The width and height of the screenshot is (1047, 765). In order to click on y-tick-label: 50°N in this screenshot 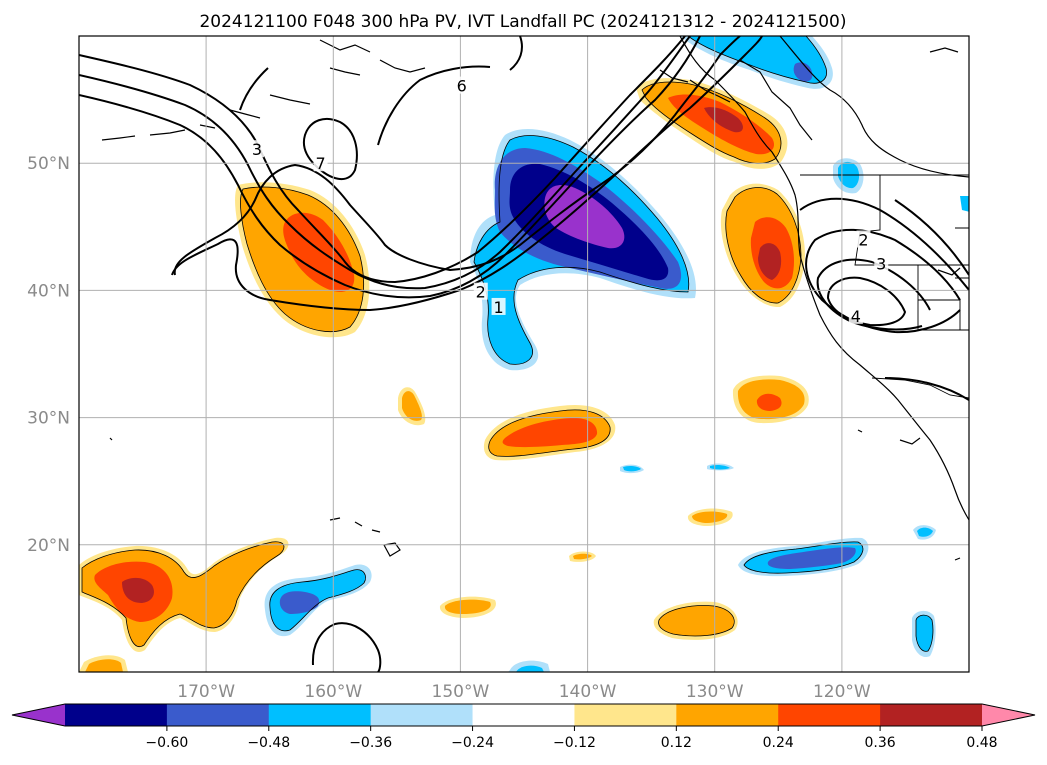, I will do `click(48, 164)`.